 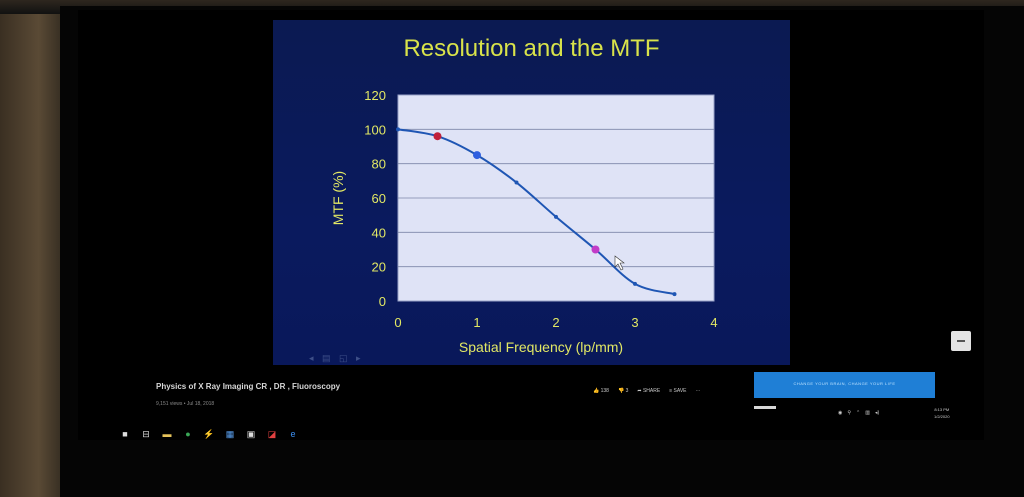 I want to click on user-icon: ⚲, so click(x=849, y=413).